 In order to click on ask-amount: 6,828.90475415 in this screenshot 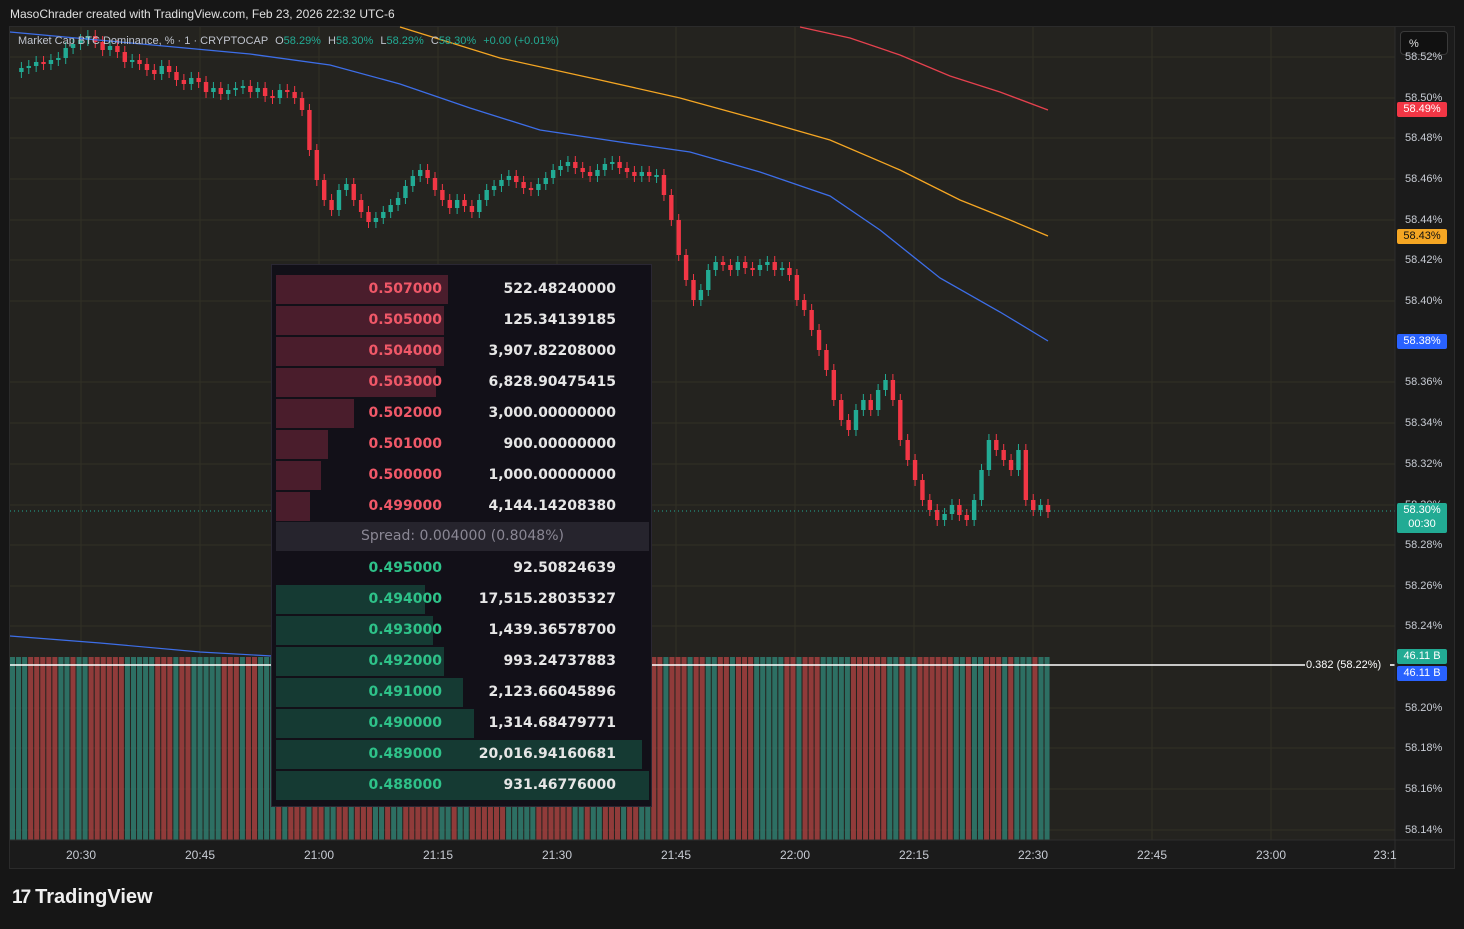, I will do `click(552, 382)`.